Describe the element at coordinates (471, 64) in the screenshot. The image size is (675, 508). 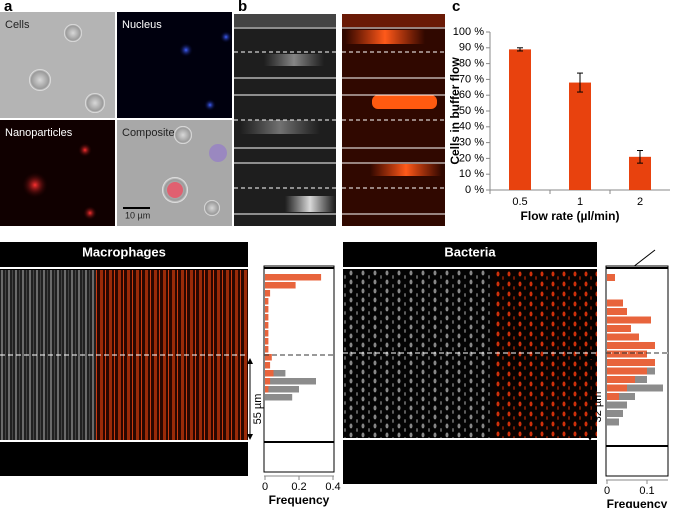
I see `y-tick-label: 80 %` at that location.